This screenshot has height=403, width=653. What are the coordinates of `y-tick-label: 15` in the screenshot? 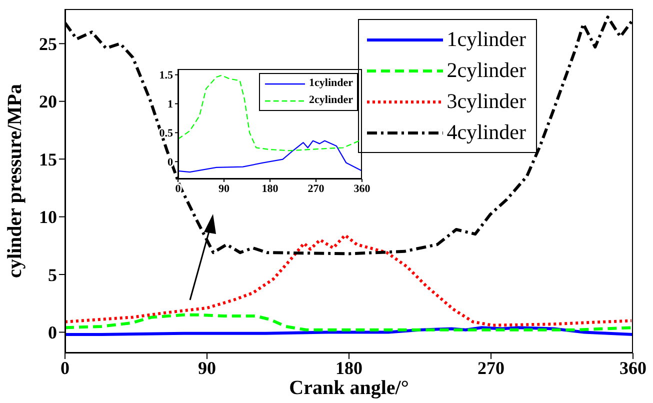 It's located at (48, 159).